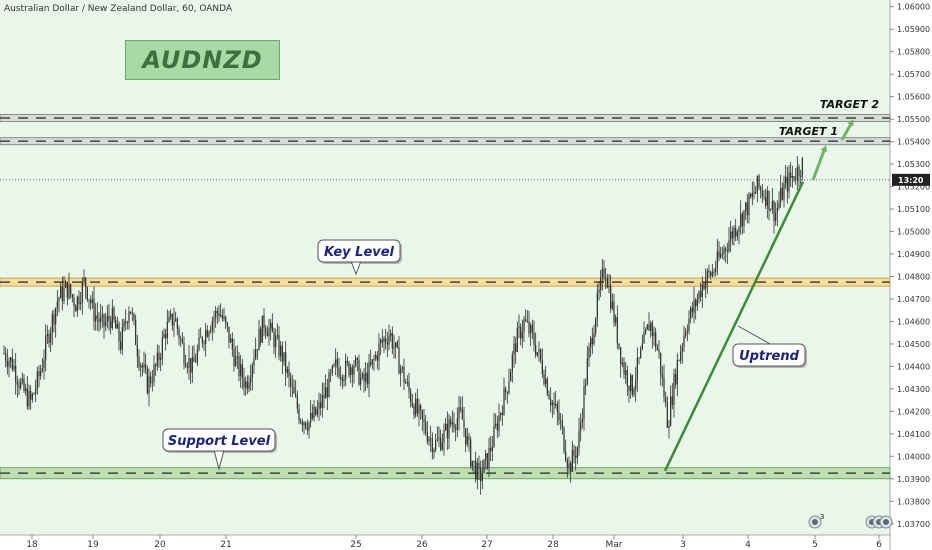  What do you see at coordinates (913, 164) in the screenshot?
I see `y-tick-label: 1.05300` at bounding box center [913, 164].